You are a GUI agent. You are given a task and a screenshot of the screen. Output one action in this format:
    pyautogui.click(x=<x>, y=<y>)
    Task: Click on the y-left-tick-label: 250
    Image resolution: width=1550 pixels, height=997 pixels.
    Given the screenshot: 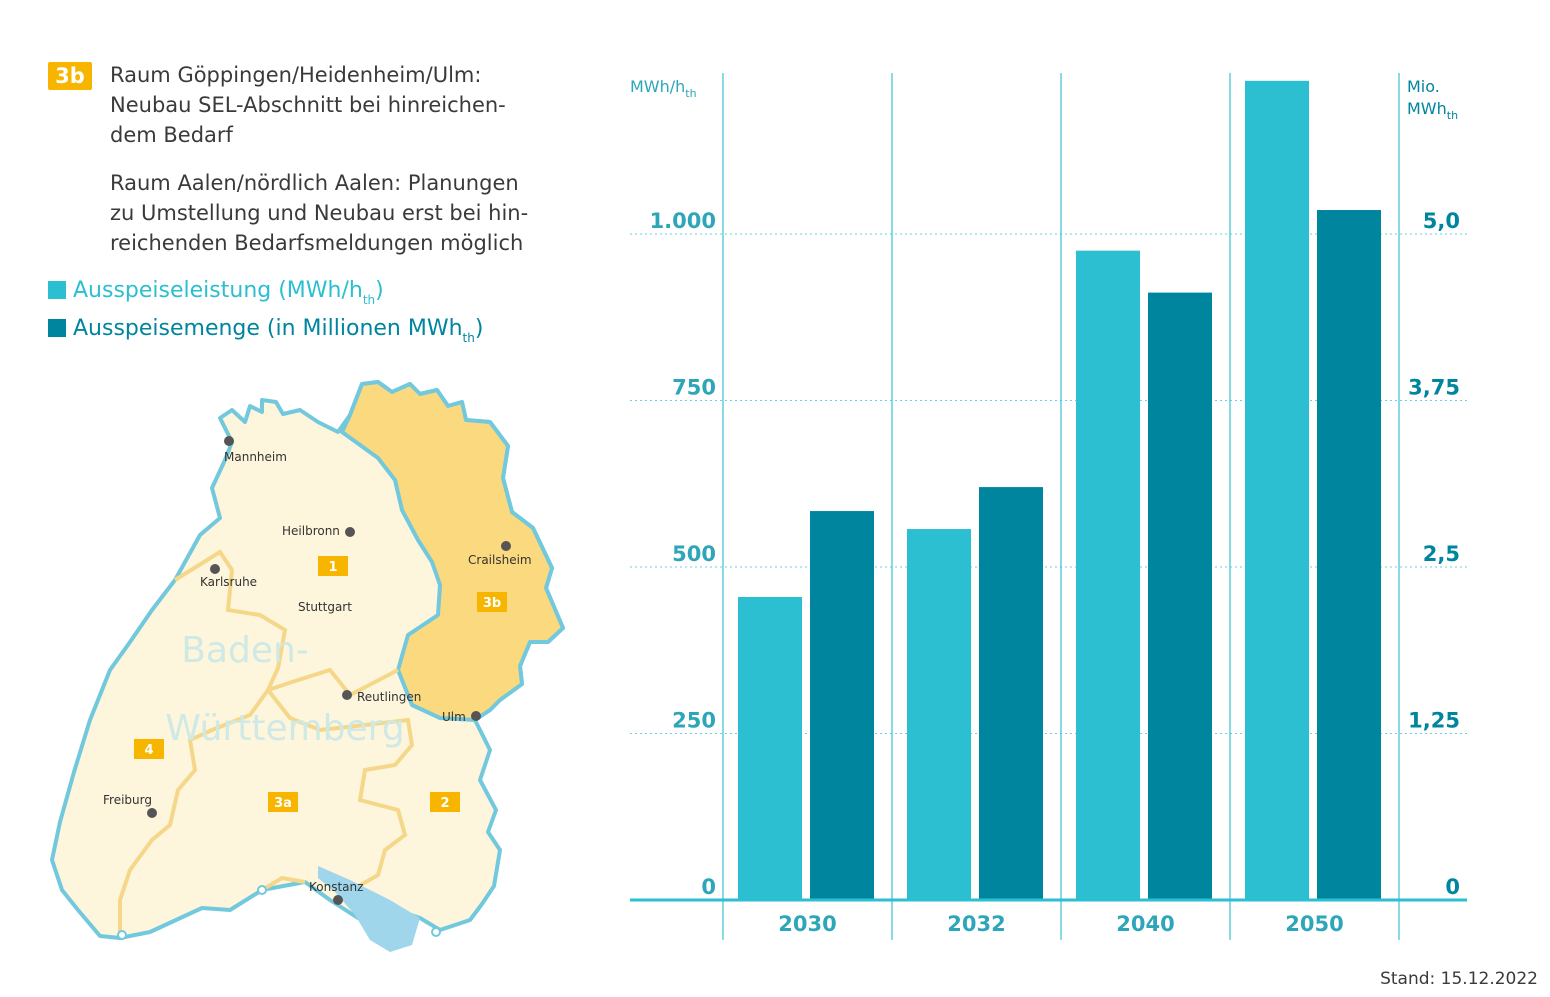 What is the action you would take?
    pyautogui.click(x=694, y=721)
    